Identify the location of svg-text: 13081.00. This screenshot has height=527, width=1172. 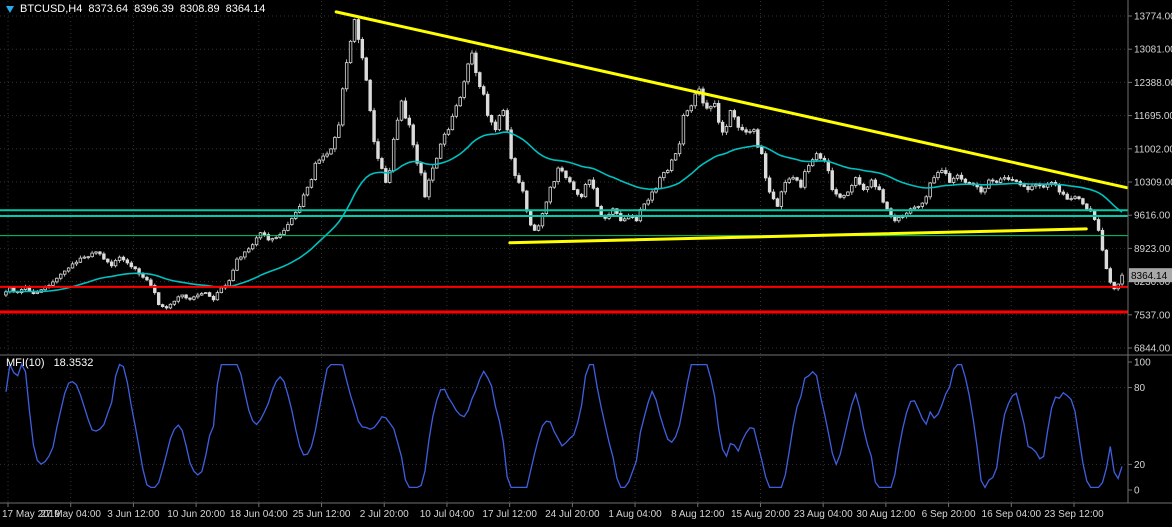
(1153, 50).